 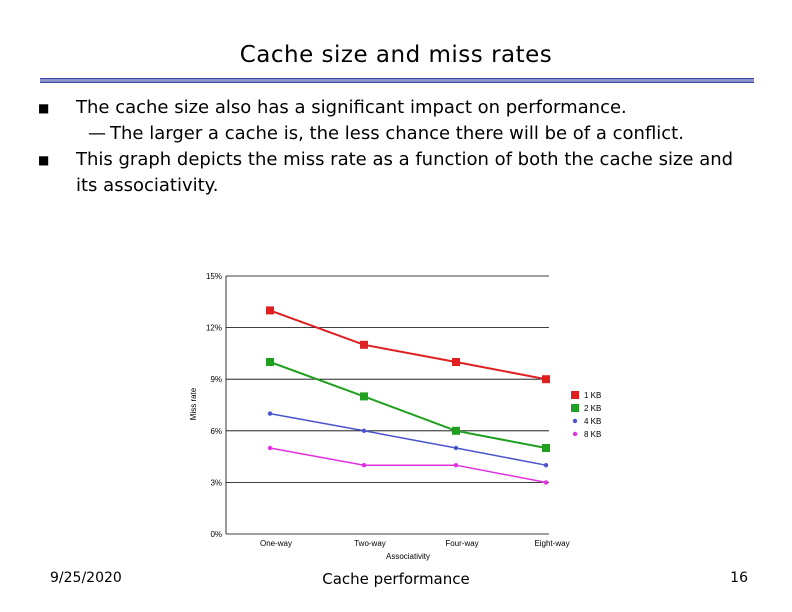 What do you see at coordinates (592, 395) in the screenshot?
I see `legend-label: 1 KB` at bounding box center [592, 395].